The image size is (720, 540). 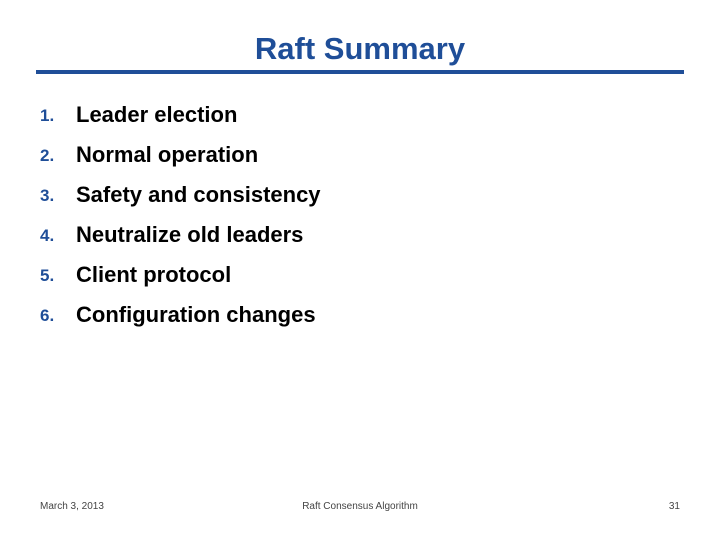 I want to click on list-item: 5. Client protocol, so click(x=360, y=276).